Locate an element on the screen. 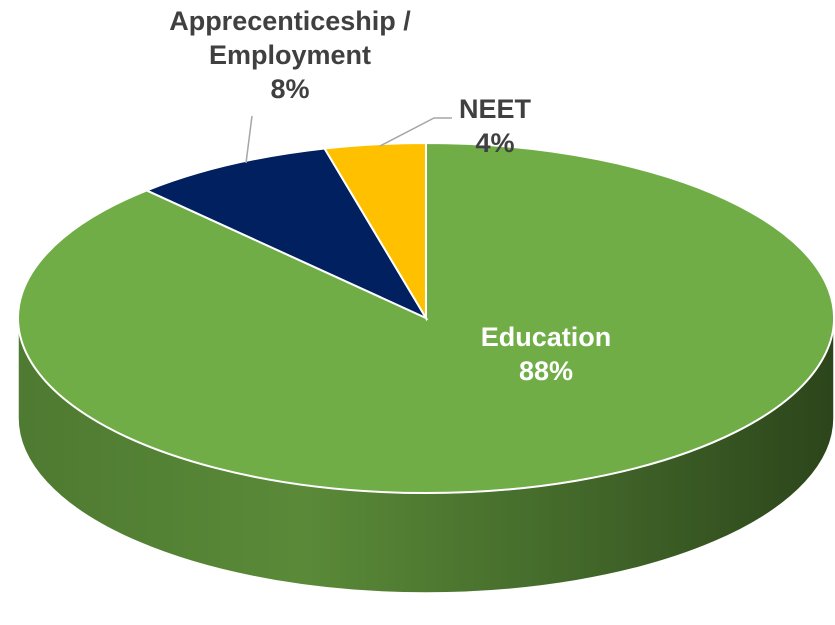 The width and height of the screenshot is (835, 625). leader-line-neet is located at coordinates (415, 132).